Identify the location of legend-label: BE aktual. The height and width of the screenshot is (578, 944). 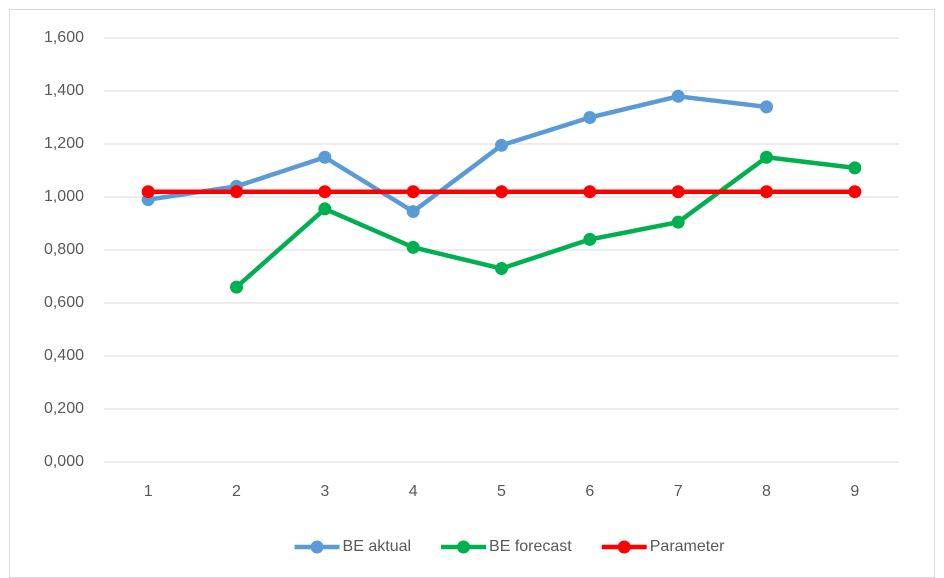
(377, 546).